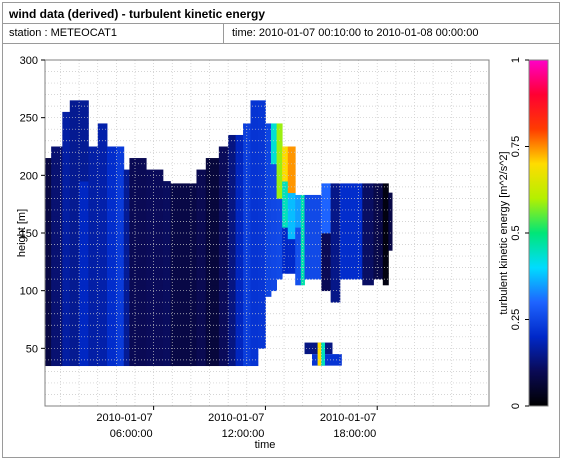 The image size is (564, 462). Describe the element at coordinates (354, 434) in the screenshot. I see `x-tick-label: 18:00:00` at that location.